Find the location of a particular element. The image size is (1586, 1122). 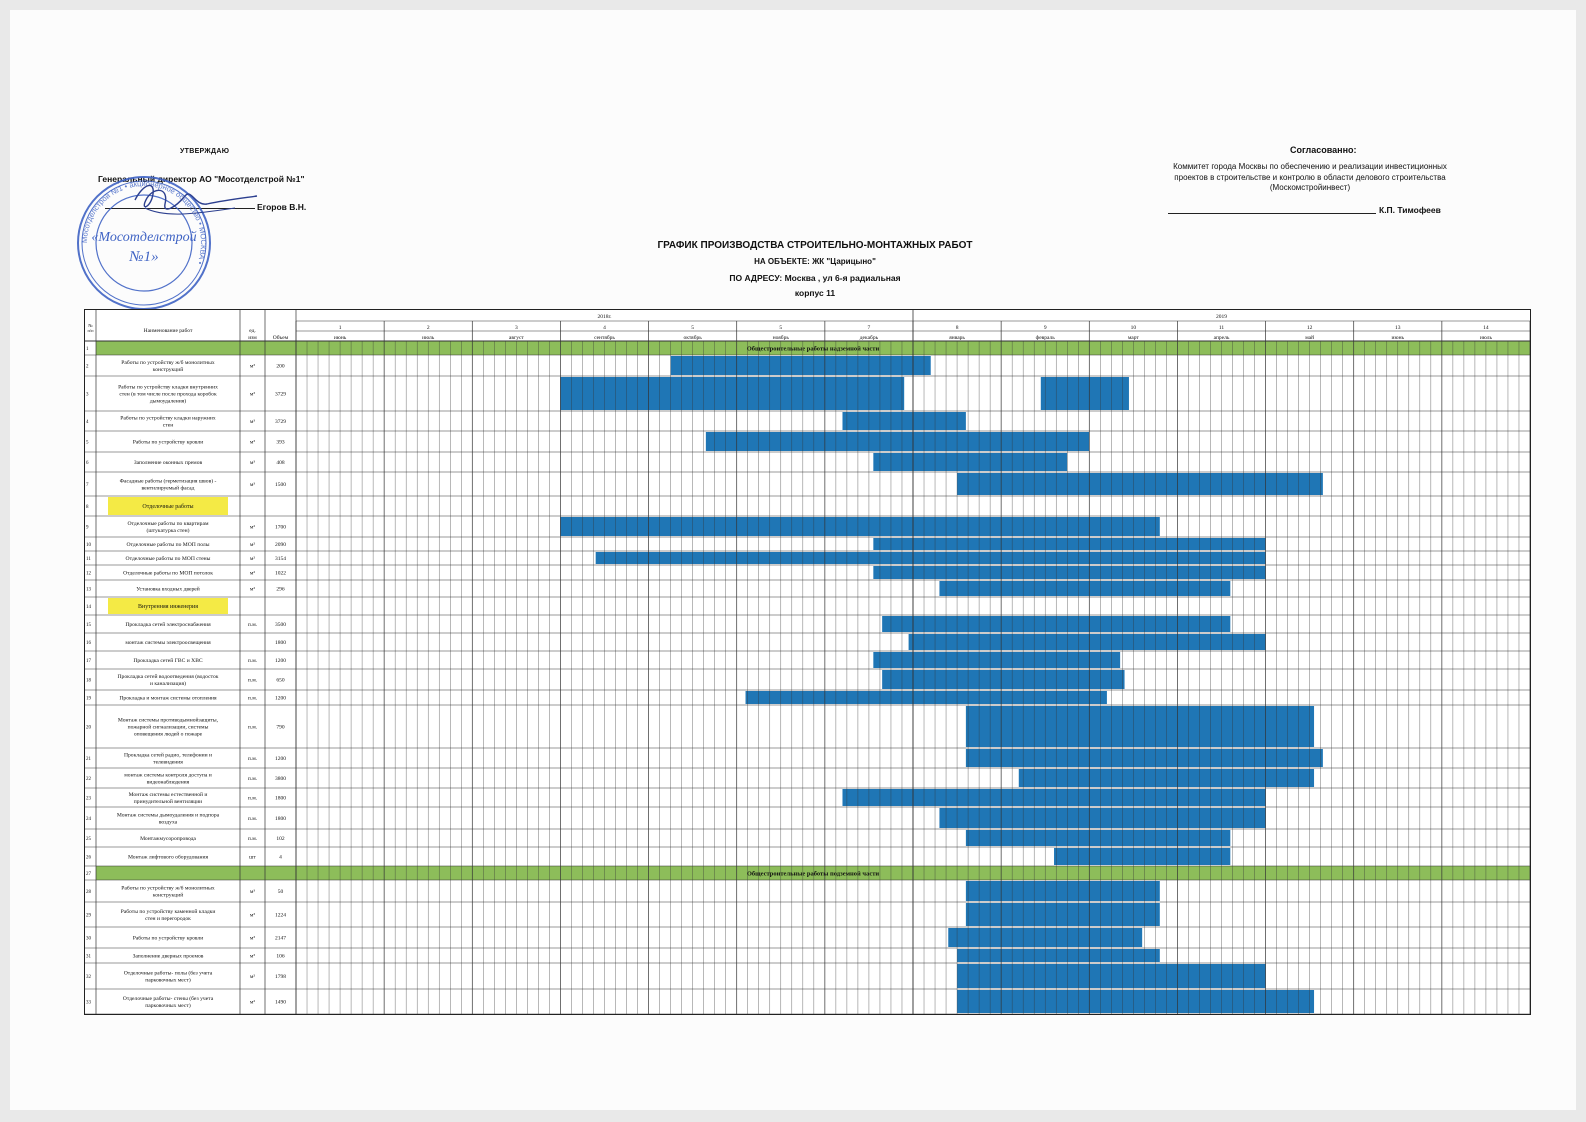

work-name: Установка входных дверей is located at coordinates (168, 589).